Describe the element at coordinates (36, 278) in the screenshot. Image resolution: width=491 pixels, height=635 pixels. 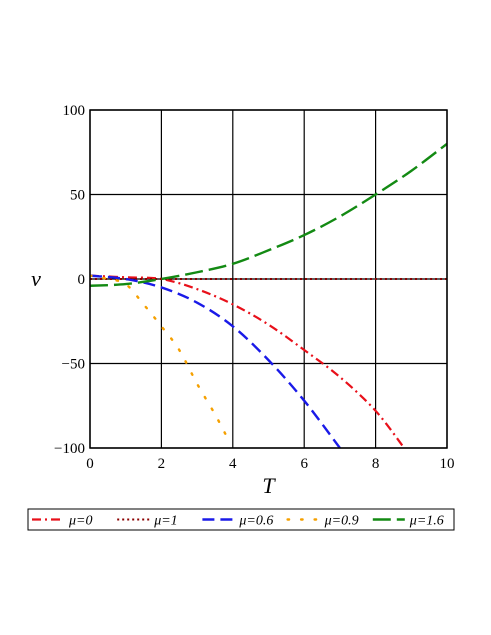
I see `y-axis-title: ν` at that location.